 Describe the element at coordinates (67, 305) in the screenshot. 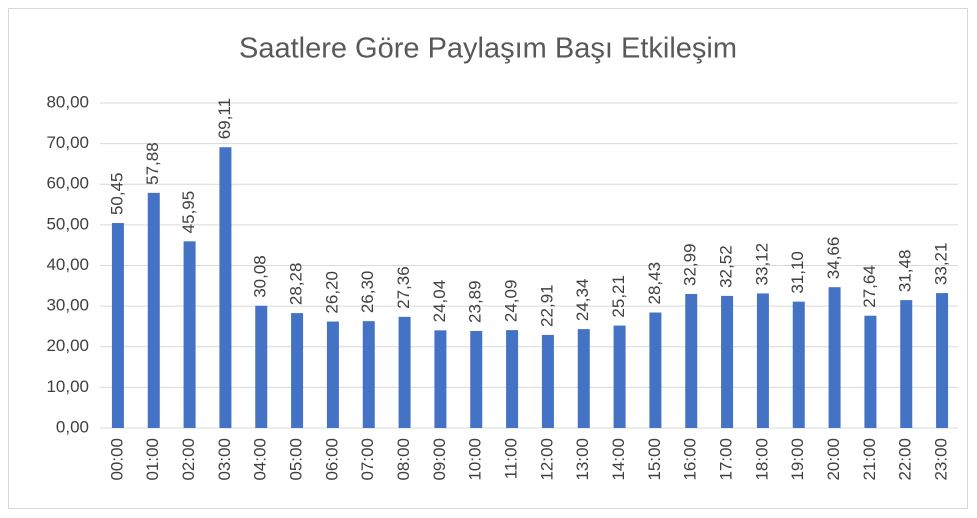

I see `y-tick-label: 30,00` at that location.